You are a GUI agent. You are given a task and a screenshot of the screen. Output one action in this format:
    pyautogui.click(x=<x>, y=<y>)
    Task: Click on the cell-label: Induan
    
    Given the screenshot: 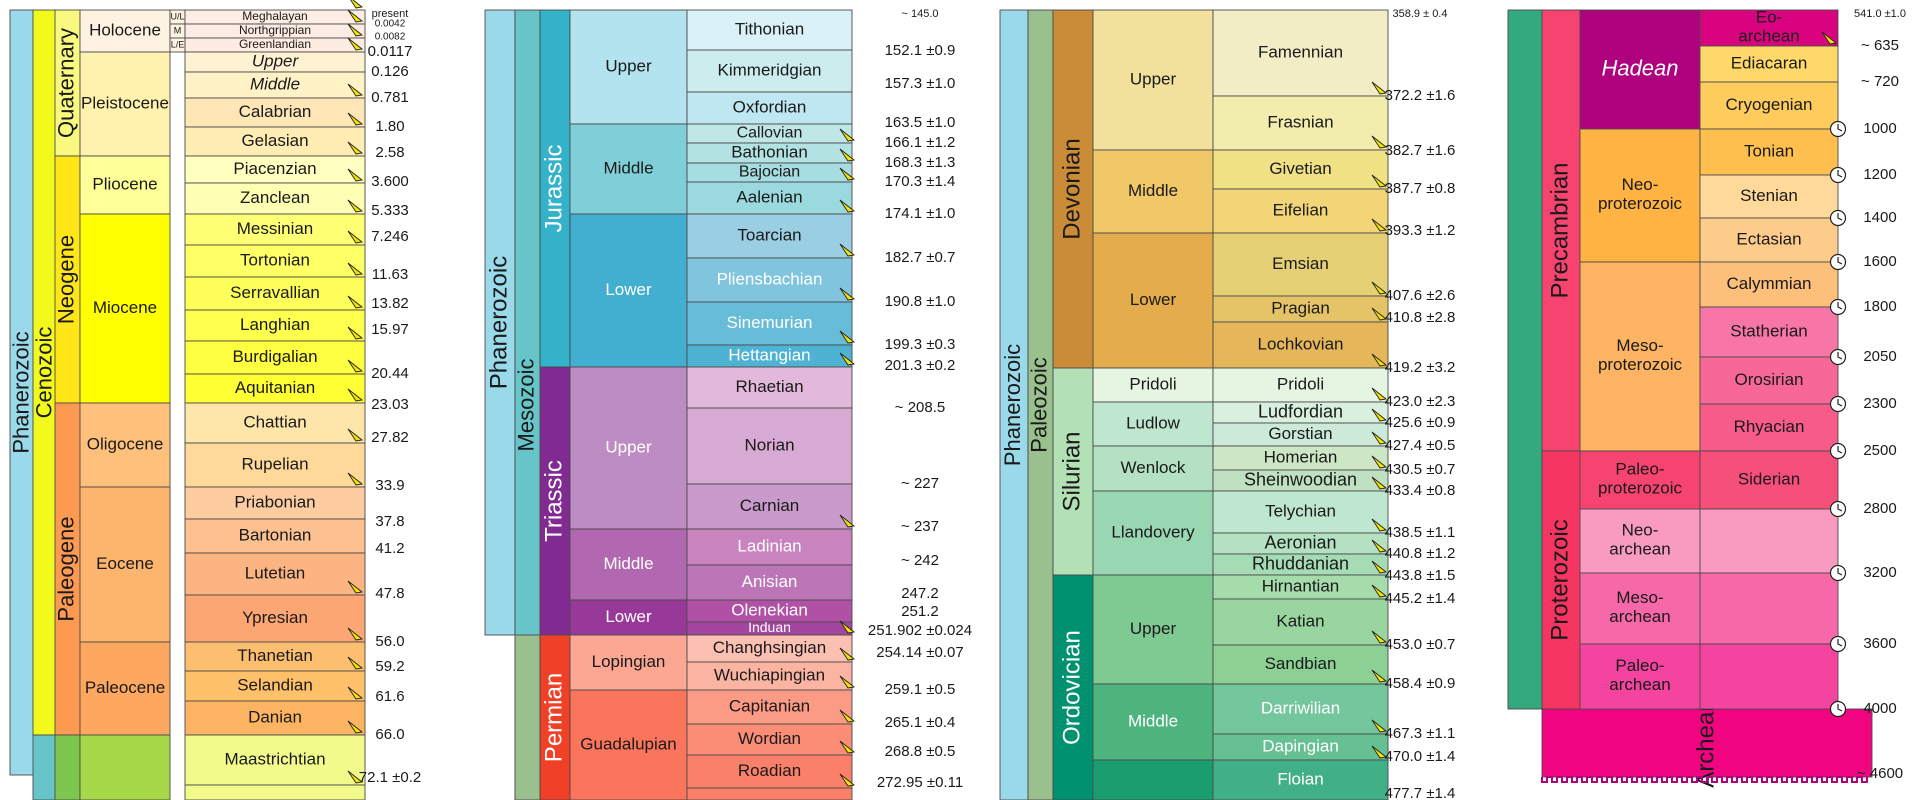 What is the action you would take?
    pyautogui.click(x=769, y=627)
    